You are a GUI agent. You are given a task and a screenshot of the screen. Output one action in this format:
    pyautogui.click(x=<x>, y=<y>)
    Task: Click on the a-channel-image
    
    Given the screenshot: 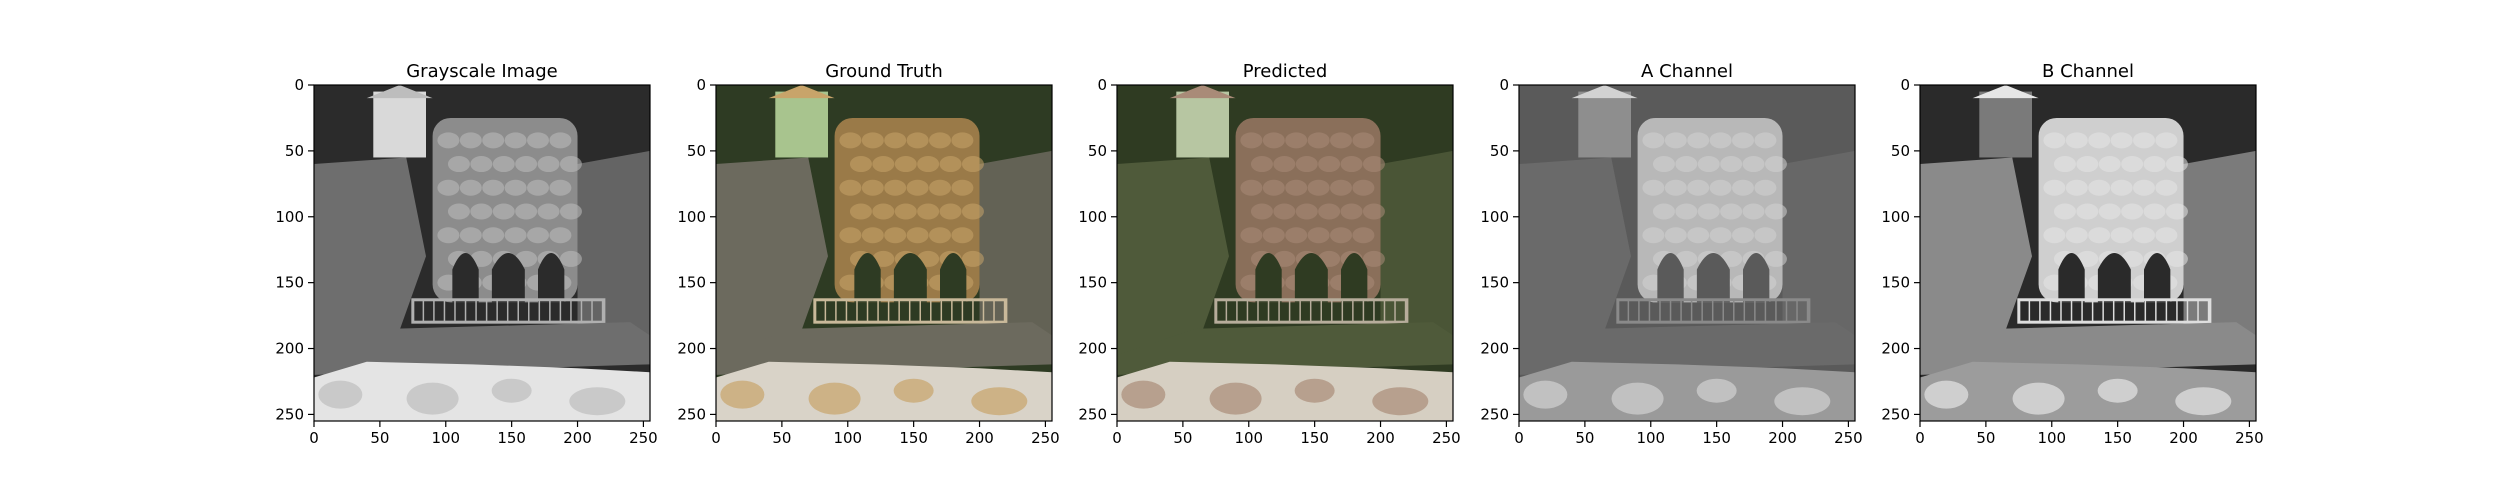 What is the action you would take?
    pyautogui.click(x=1687, y=253)
    